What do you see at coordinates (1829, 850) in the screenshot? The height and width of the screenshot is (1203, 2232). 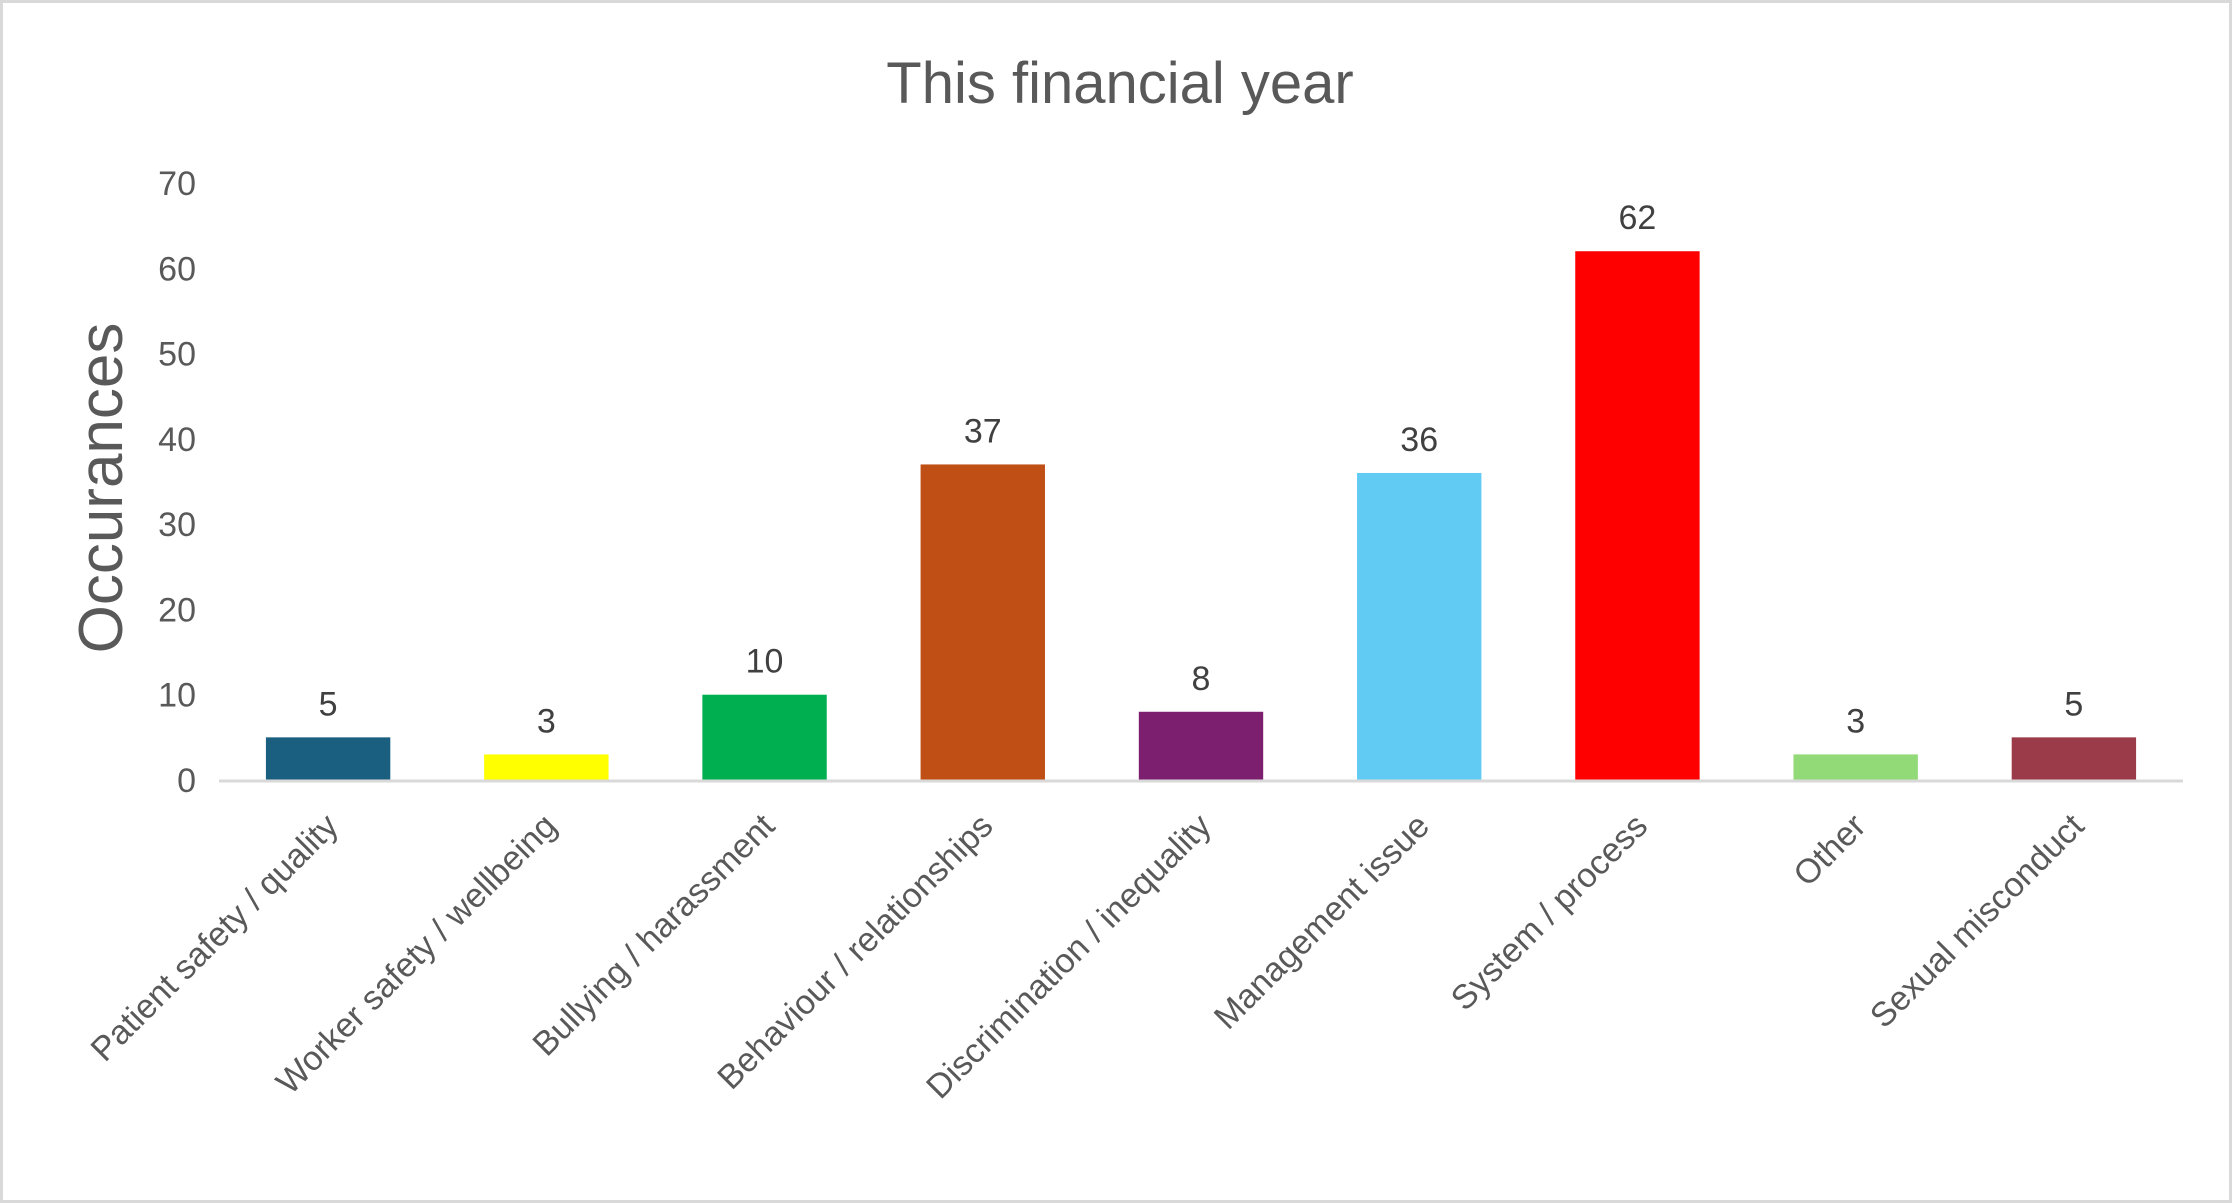 I see `x-tick-label: Other` at bounding box center [1829, 850].